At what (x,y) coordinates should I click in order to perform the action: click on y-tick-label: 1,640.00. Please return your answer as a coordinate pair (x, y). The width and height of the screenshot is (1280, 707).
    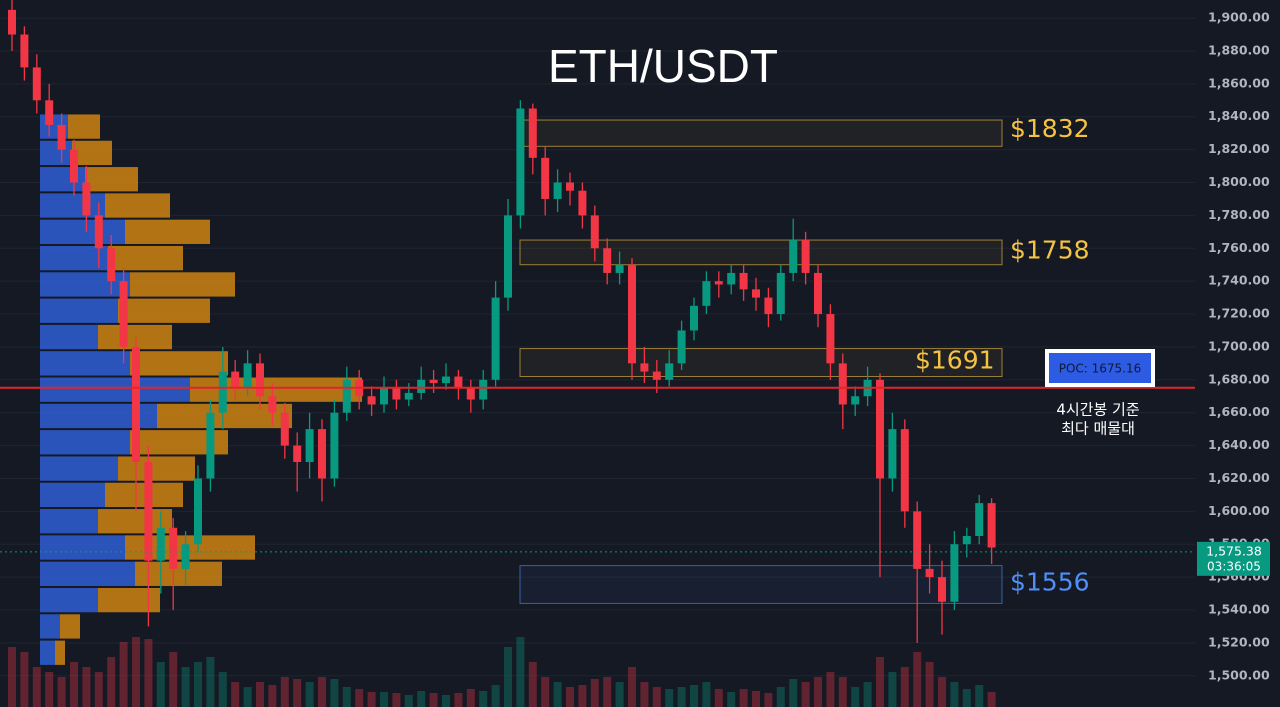
    Looking at the image, I should click on (1239, 444).